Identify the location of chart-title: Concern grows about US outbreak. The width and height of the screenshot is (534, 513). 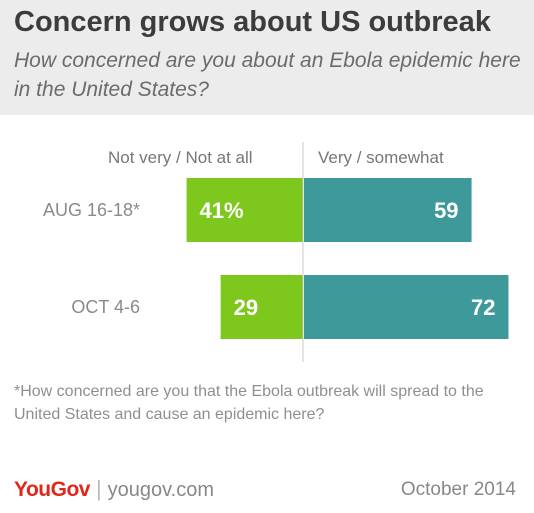
(252, 22).